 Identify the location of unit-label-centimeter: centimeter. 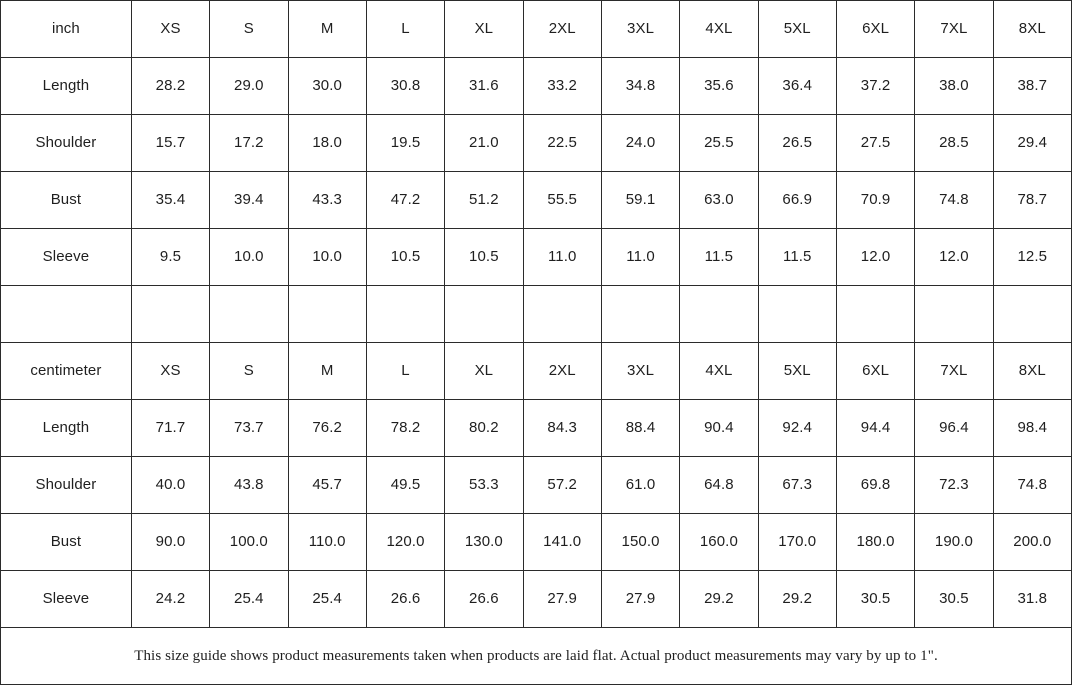
(66, 371).